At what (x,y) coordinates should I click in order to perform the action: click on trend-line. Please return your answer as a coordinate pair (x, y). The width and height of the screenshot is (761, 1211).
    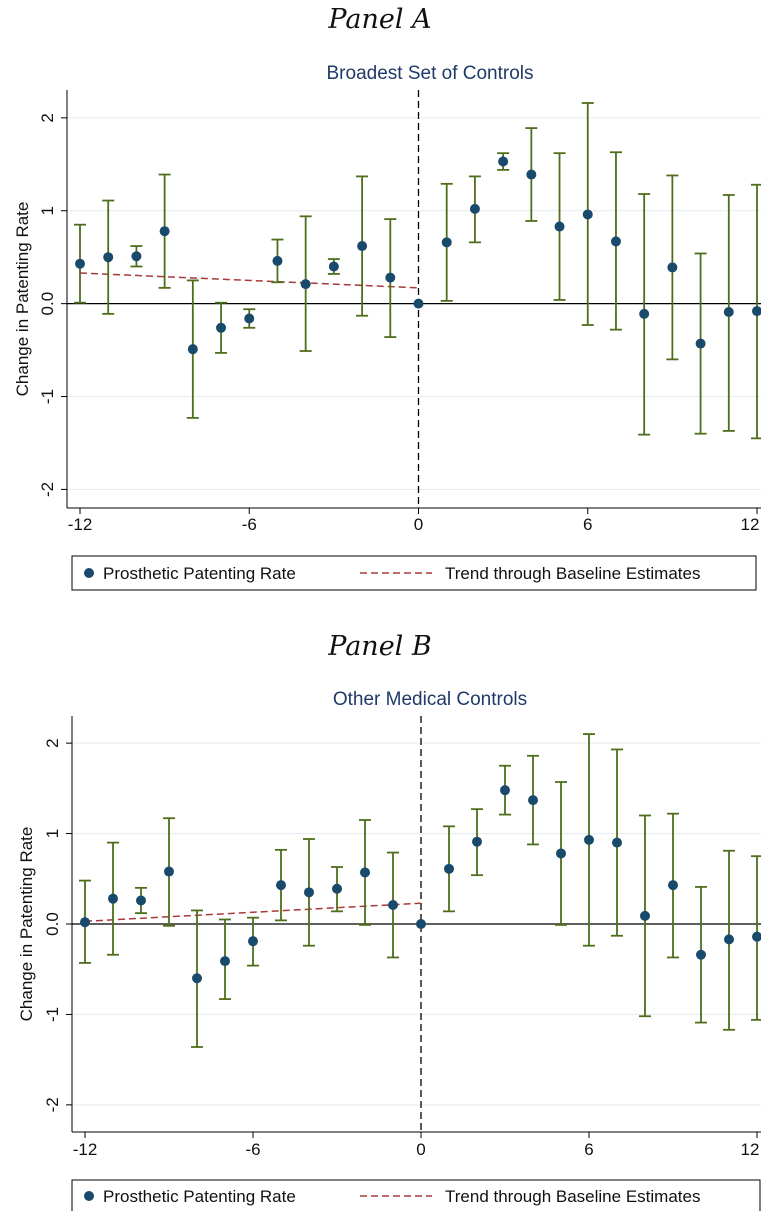
    Looking at the image, I should click on (249, 280).